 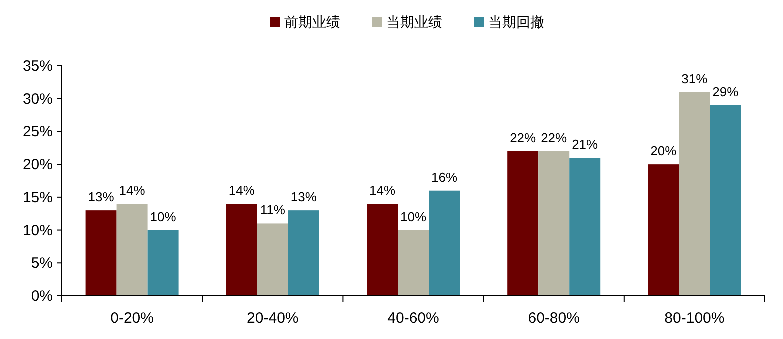 I want to click on legend-label: 前期业绩, so click(x=312, y=22).